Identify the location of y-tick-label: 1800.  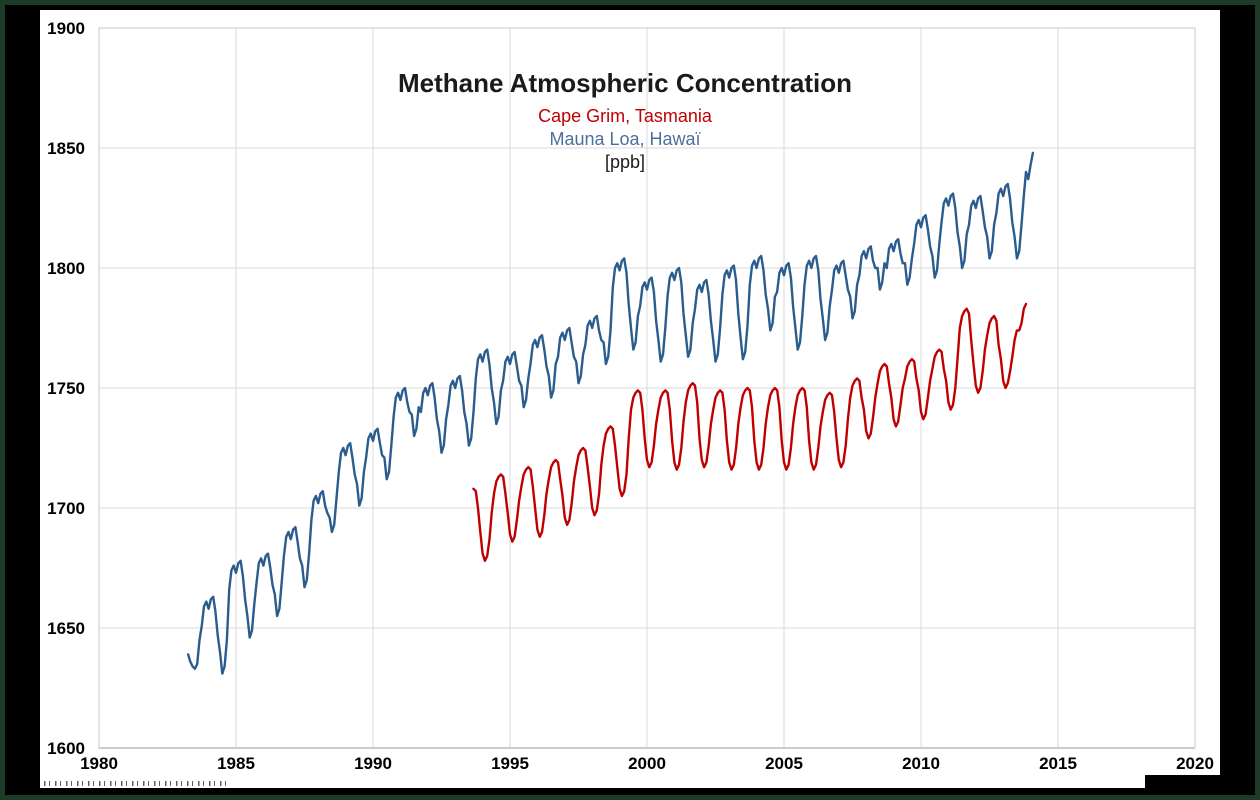
(66, 268).